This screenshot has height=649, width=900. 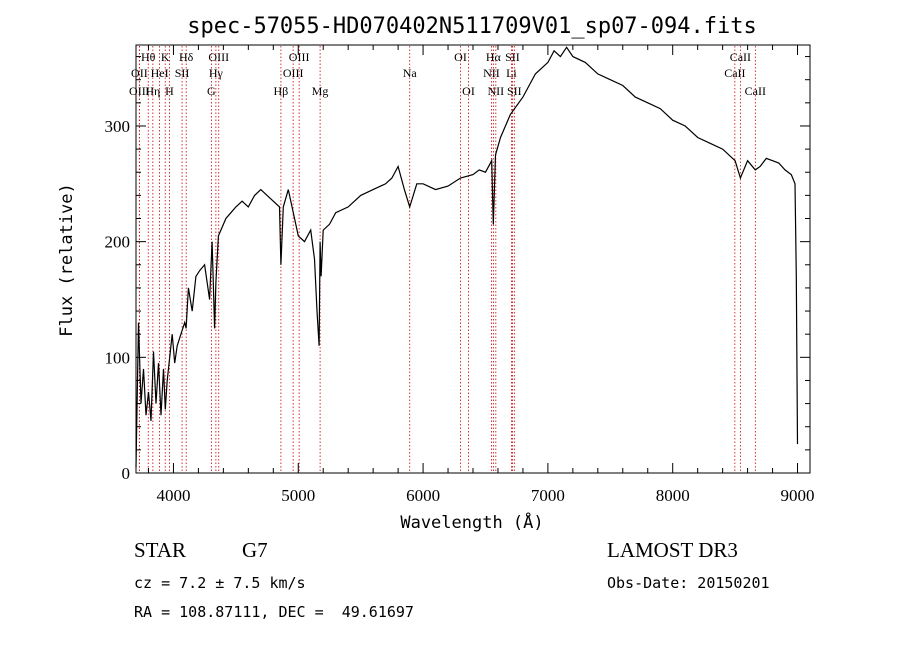 What do you see at coordinates (320, 91) in the screenshot?
I see `spectral-line-label: Mg` at bounding box center [320, 91].